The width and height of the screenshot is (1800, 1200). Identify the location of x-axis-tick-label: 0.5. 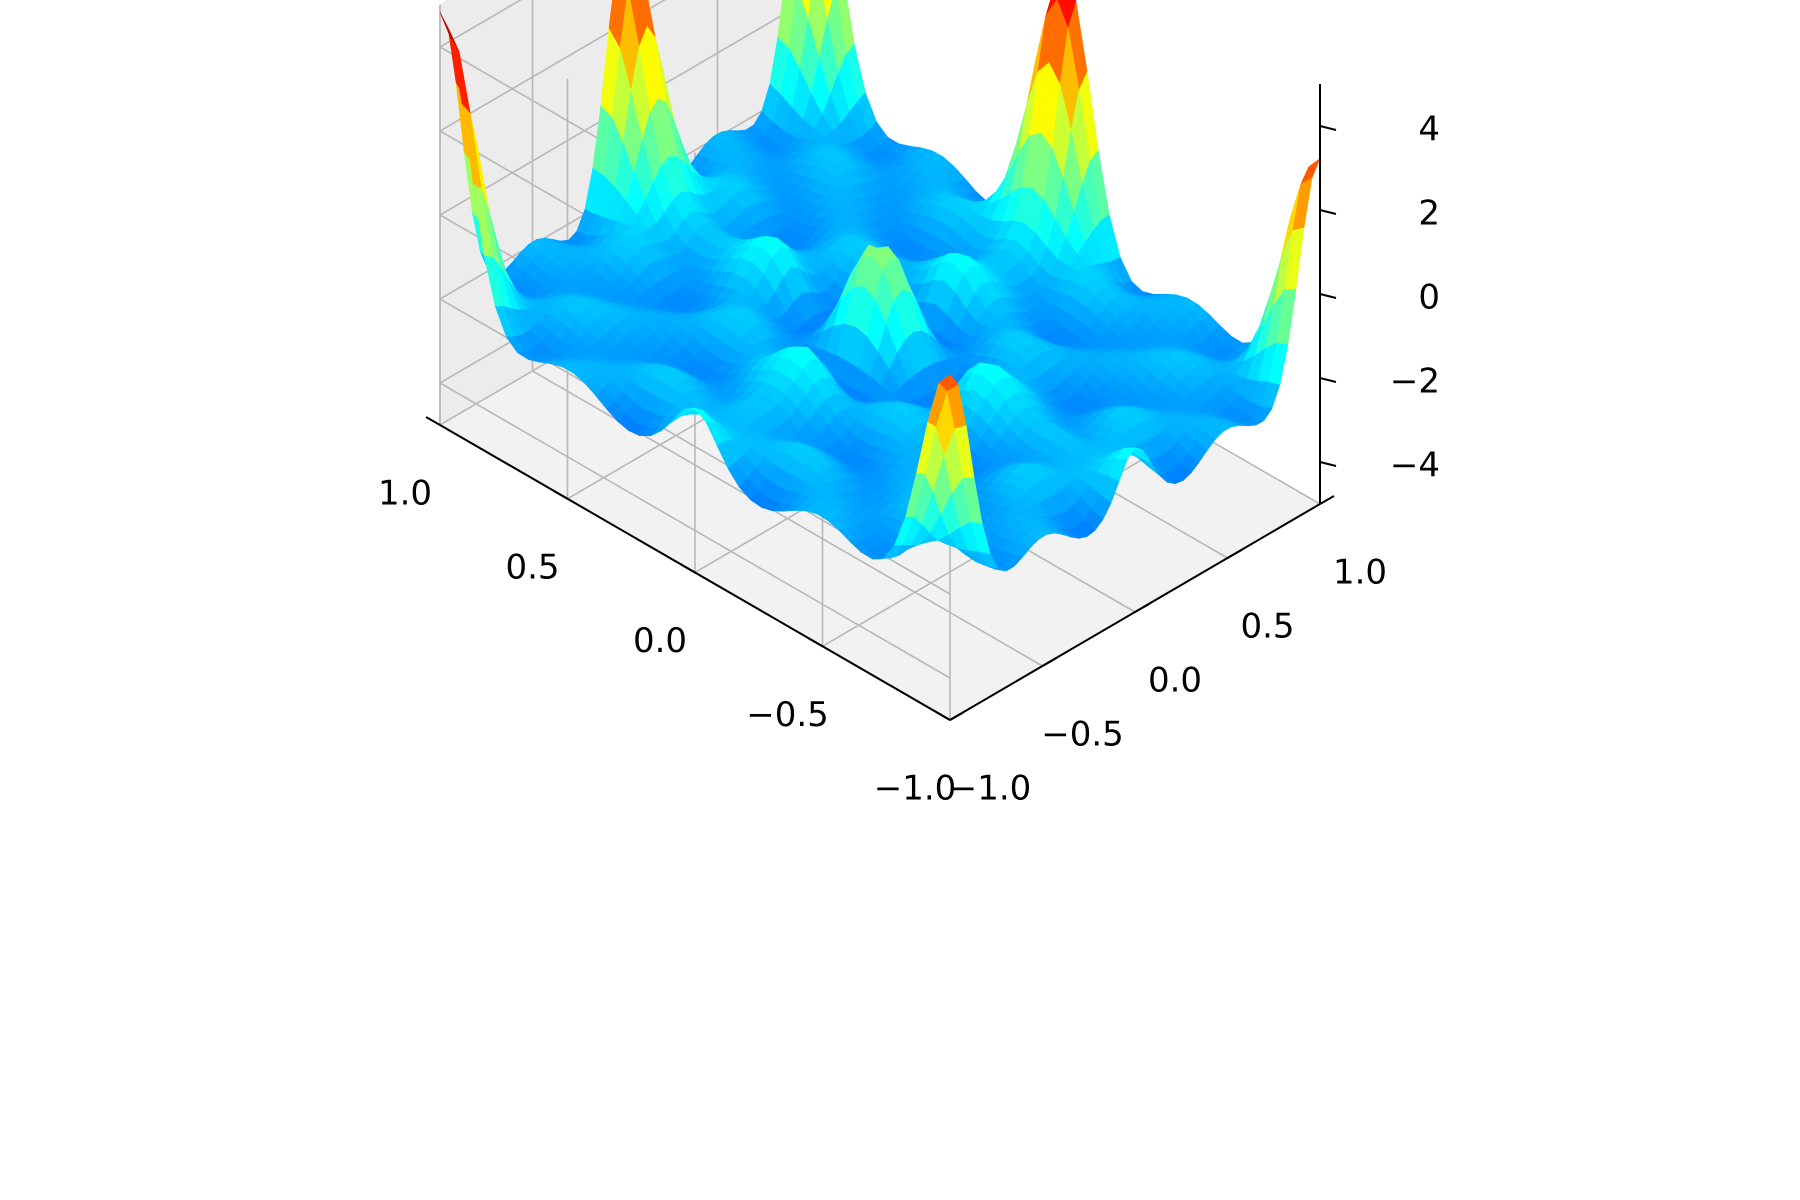
(532, 567).